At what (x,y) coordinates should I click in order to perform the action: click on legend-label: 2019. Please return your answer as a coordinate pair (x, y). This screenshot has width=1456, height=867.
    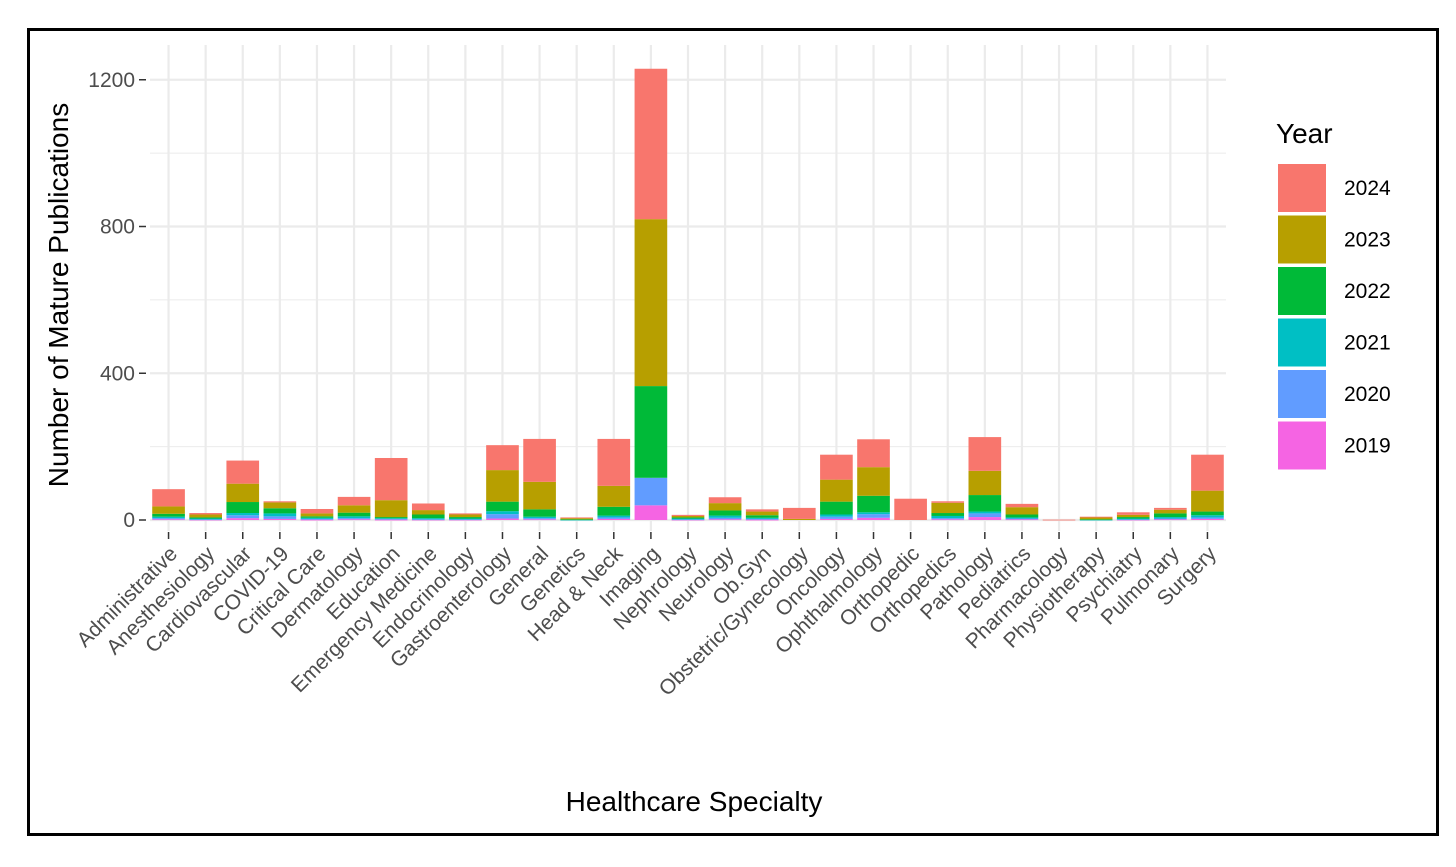
    Looking at the image, I should click on (1367, 446).